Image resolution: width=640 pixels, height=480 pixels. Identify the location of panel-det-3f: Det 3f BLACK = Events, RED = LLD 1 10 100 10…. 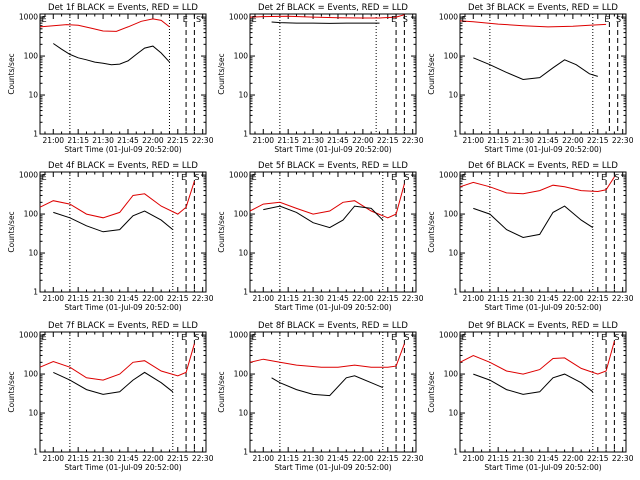
(530, 78).